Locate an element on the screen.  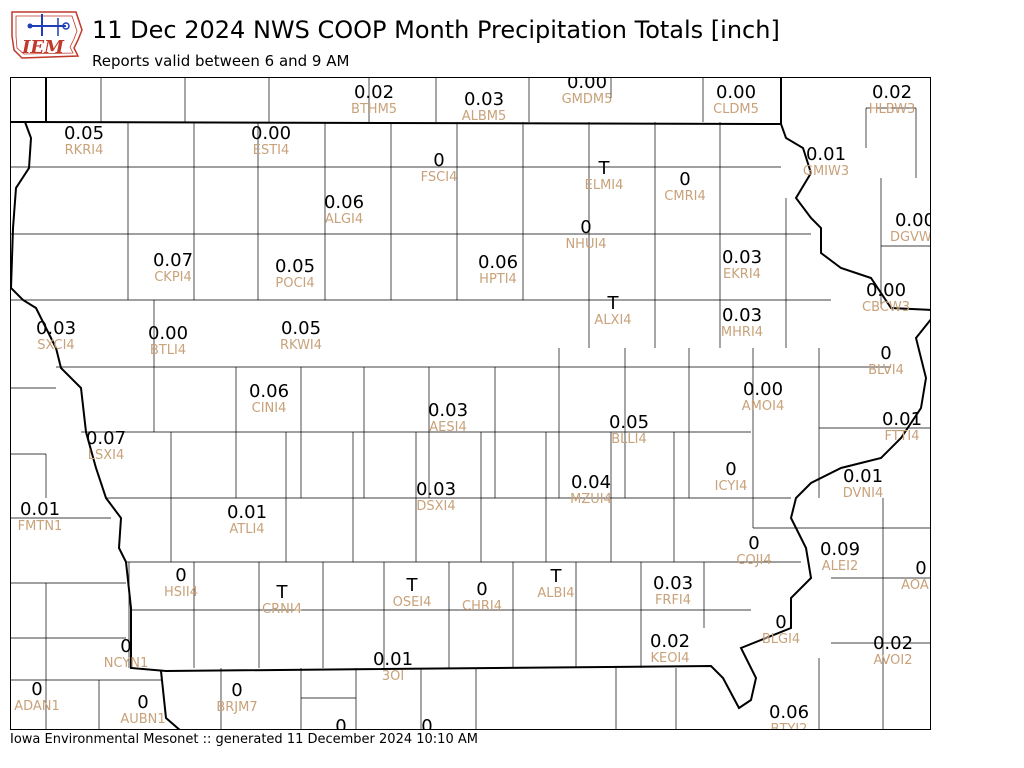
station-id: ELMI4 is located at coordinates (604, 185).